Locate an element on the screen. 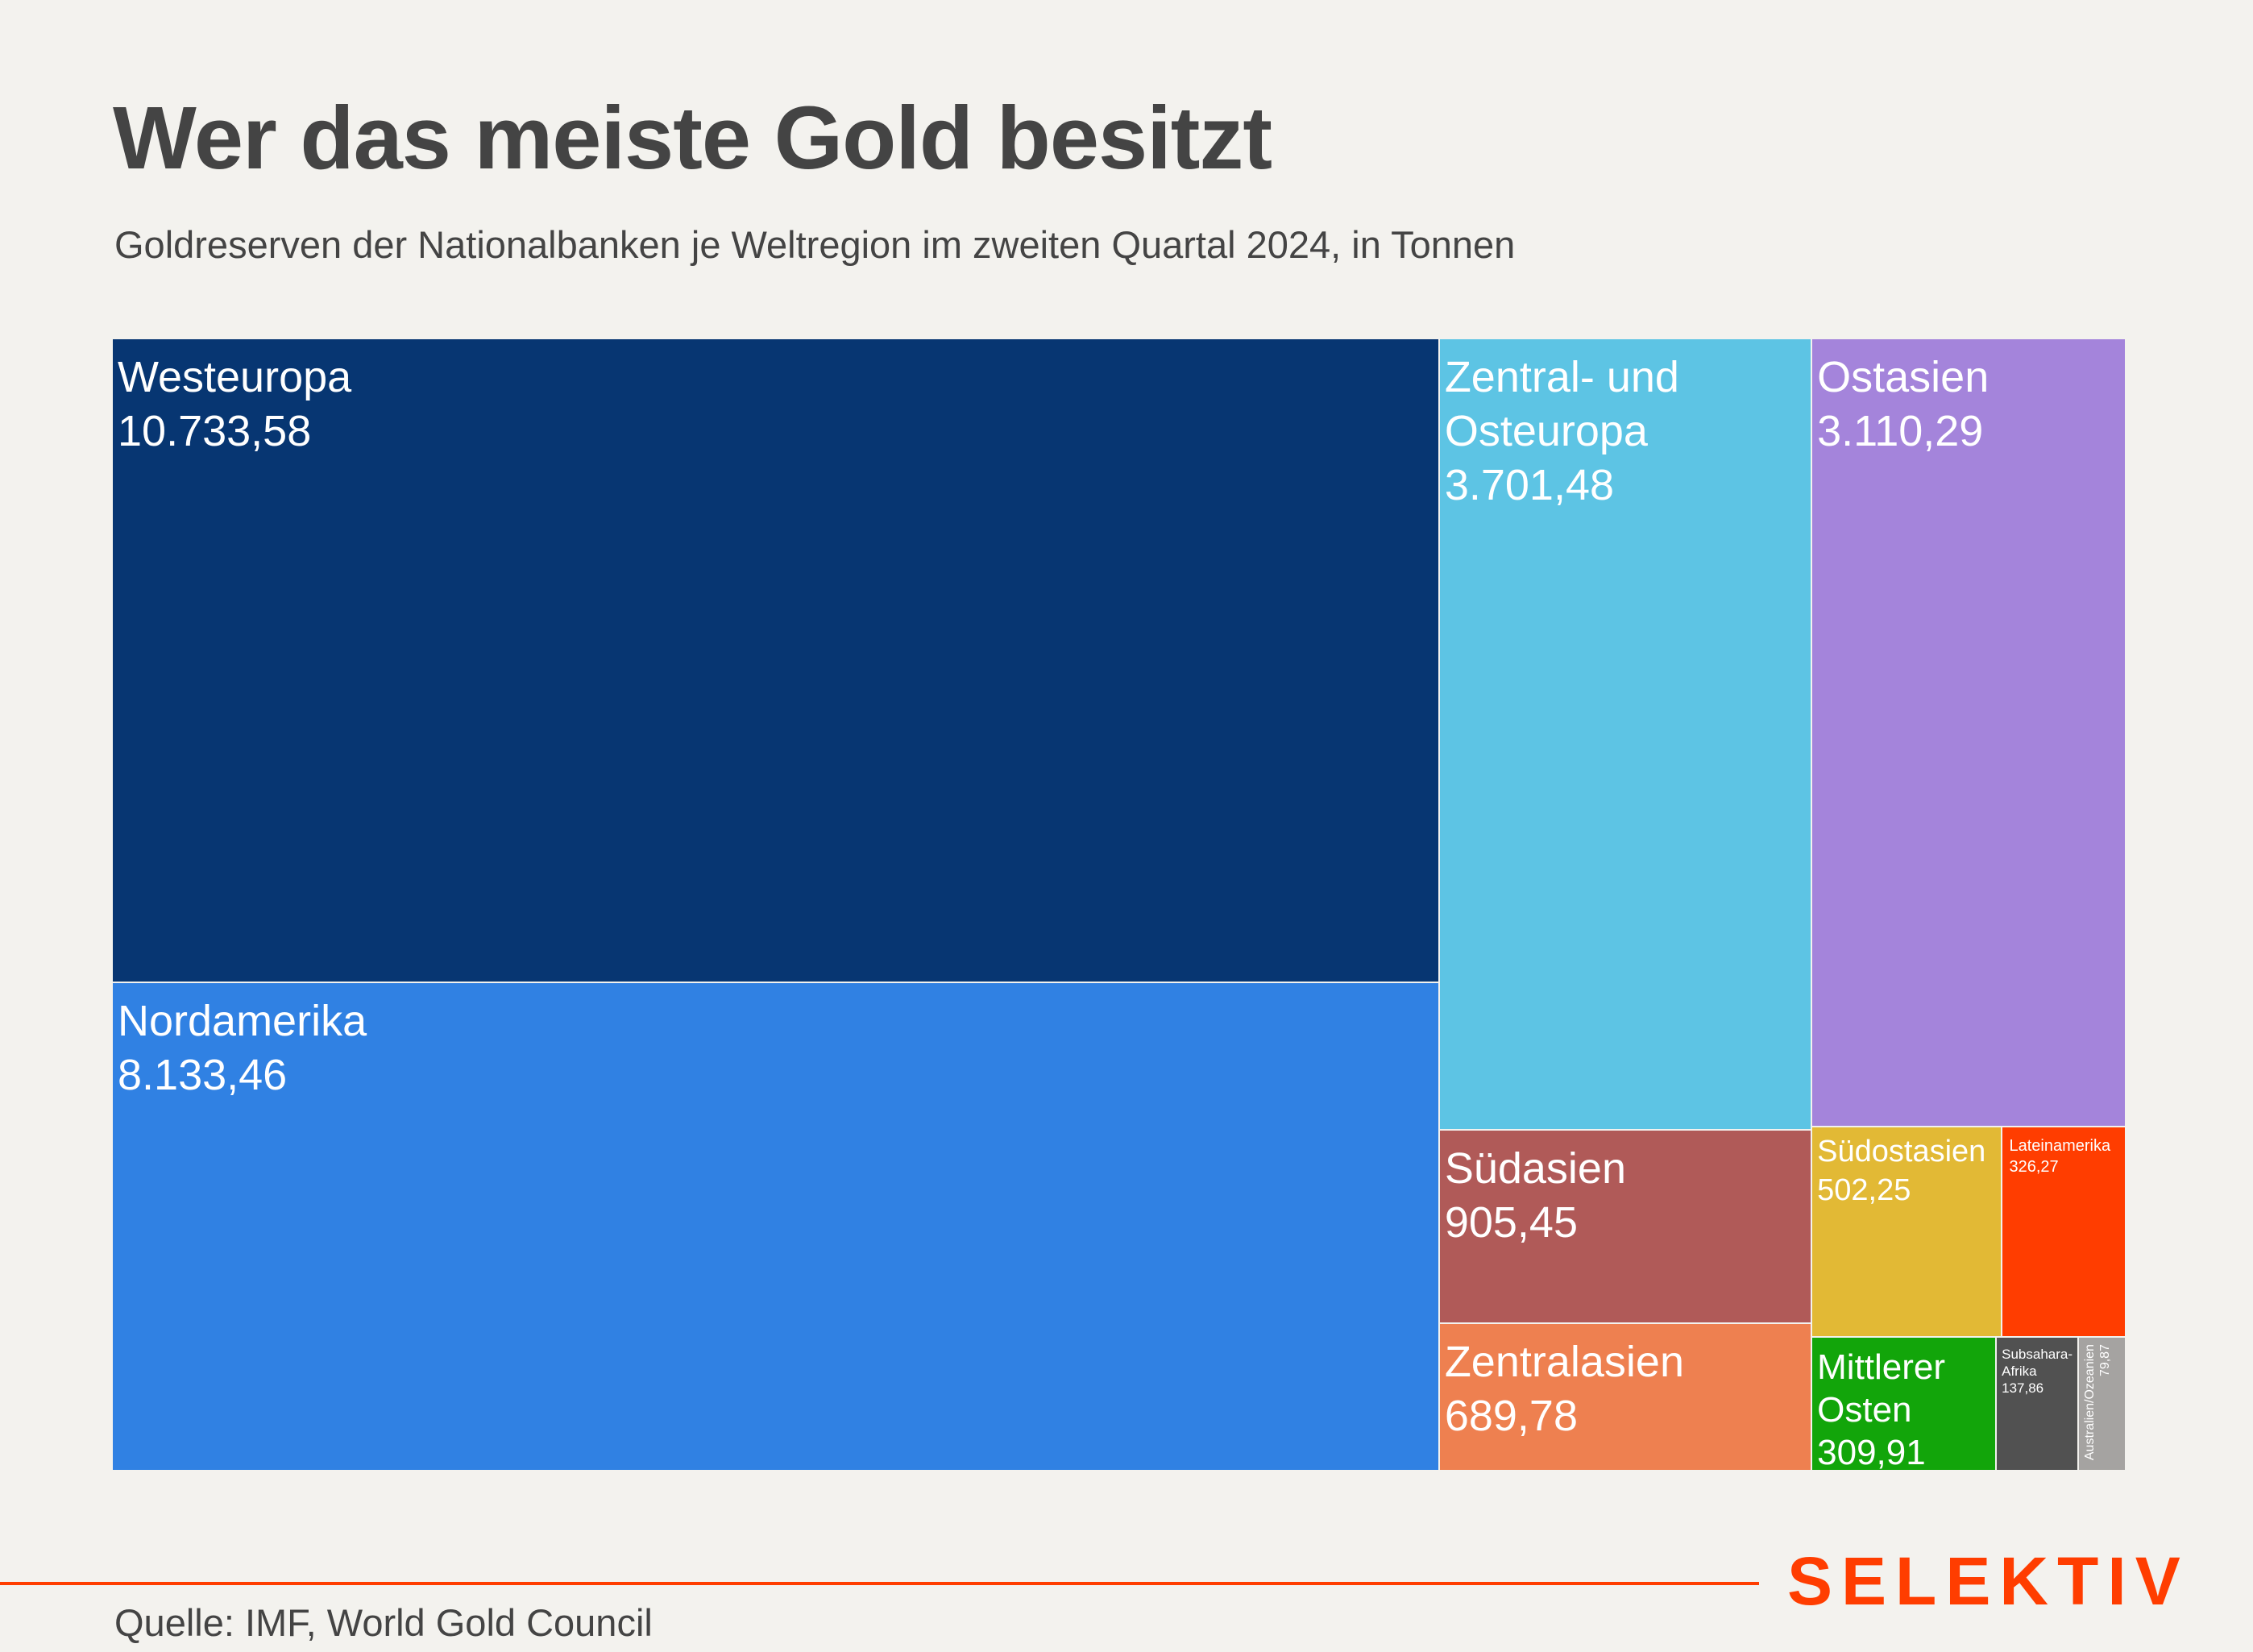  tile-value-label: 10.733,58 is located at coordinates (215, 431).